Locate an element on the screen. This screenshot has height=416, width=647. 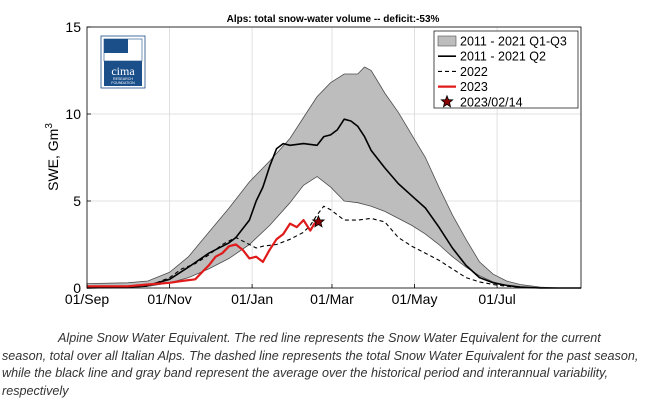
series-line-2023 is located at coordinates (203, 253).